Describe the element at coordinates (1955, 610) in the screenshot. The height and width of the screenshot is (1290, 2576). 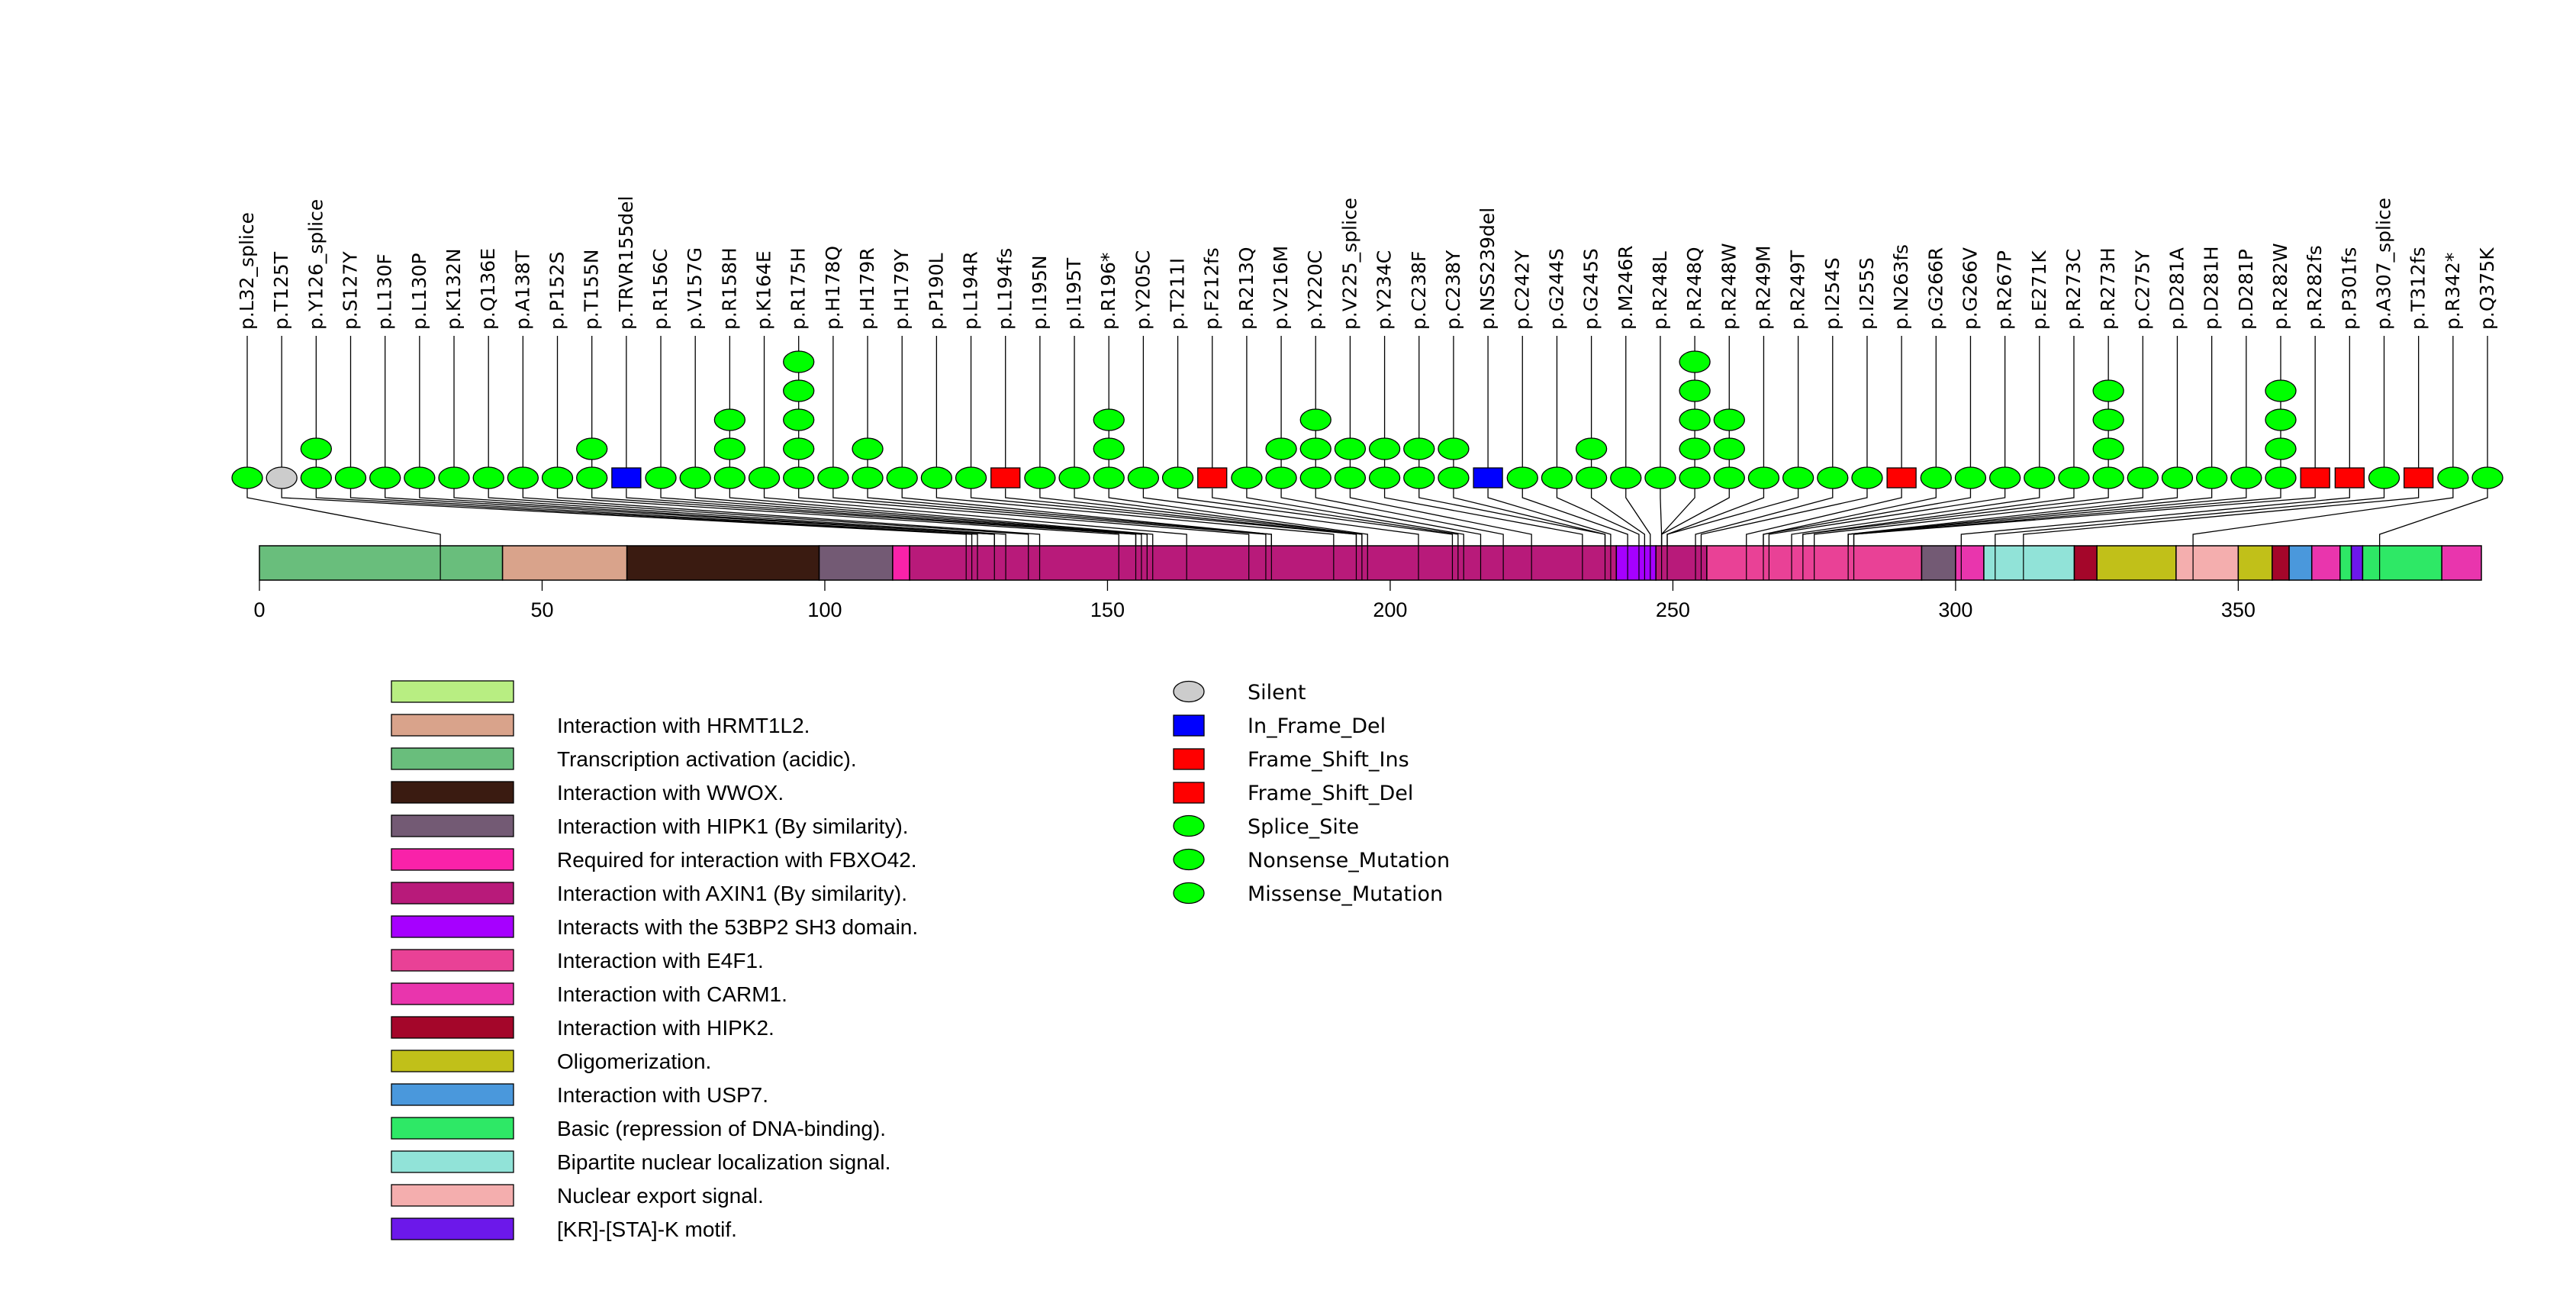
I see `x-tick-label: 300` at that location.